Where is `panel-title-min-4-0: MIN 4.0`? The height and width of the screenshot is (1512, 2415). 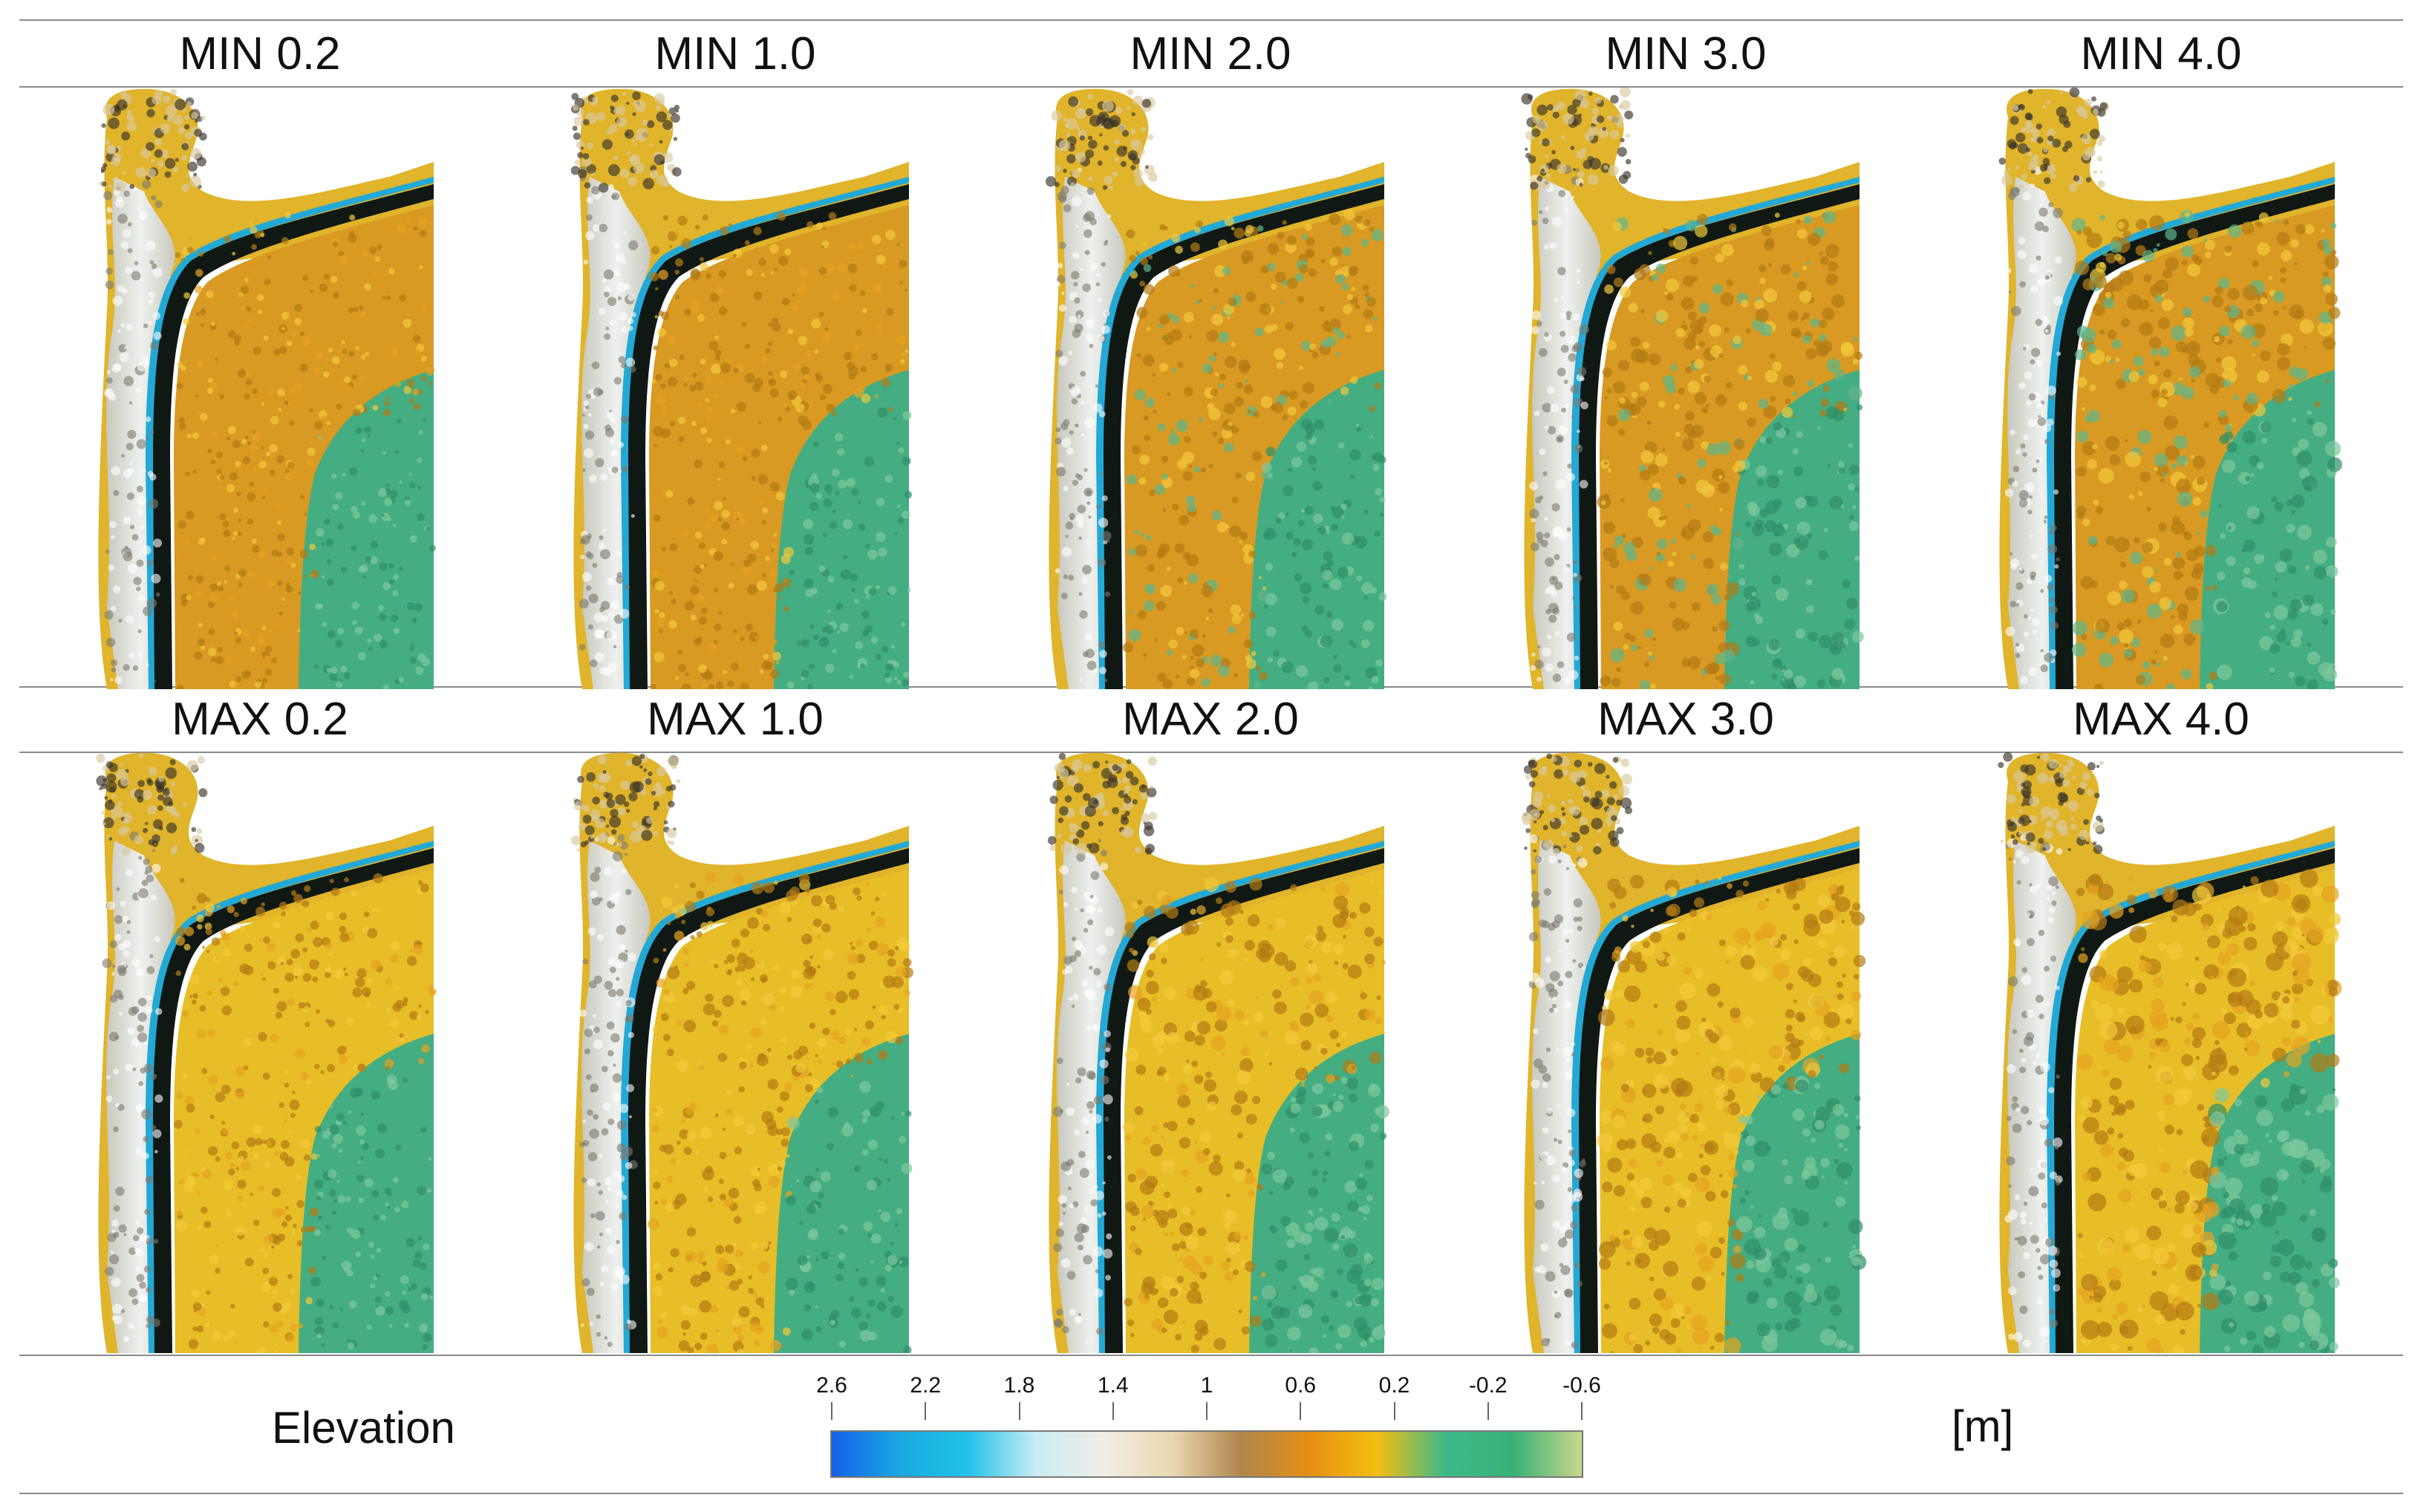 panel-title-min-4-0: MIN 4.0 is located at coordinates (2161, 53).